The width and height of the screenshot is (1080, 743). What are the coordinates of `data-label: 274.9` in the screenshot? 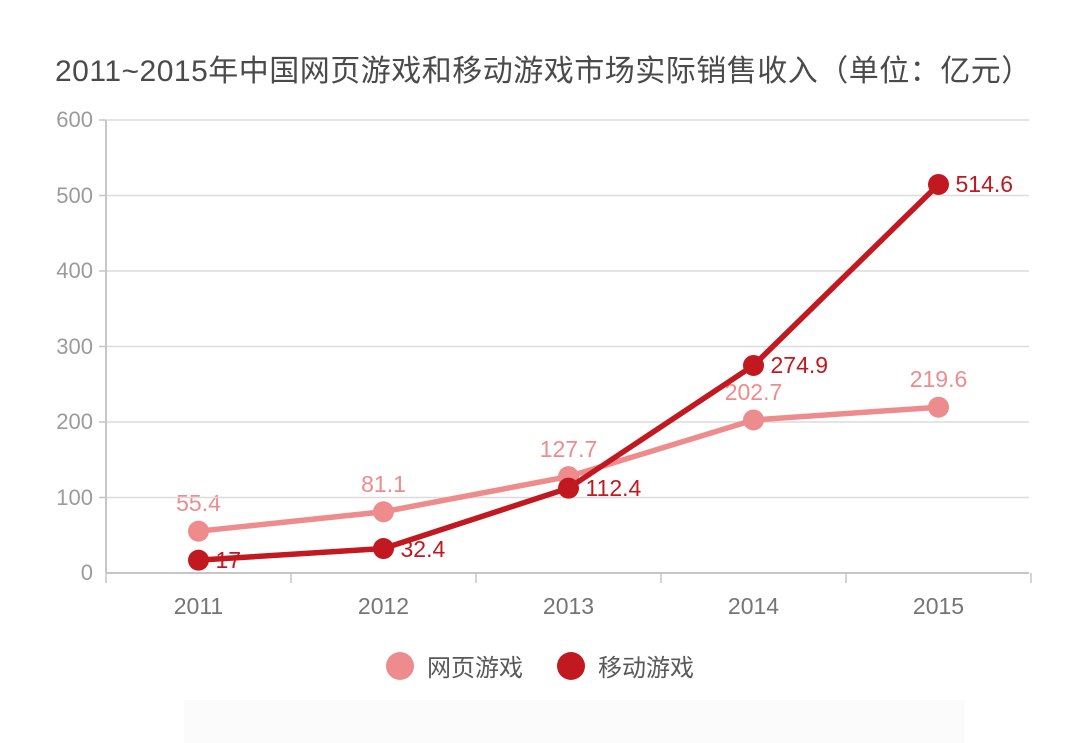 It's located at (799, 365).